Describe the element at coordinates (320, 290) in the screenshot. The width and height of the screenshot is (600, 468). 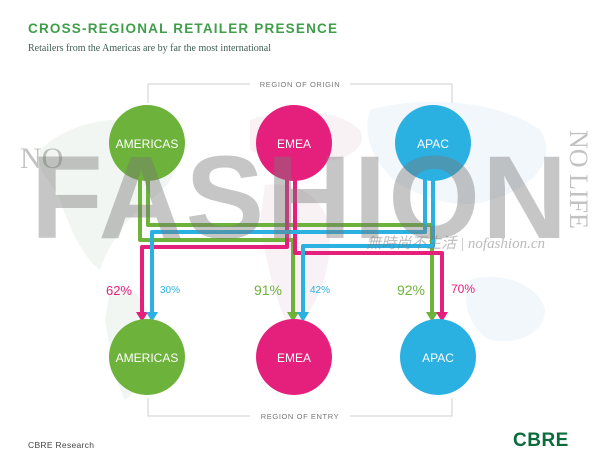
I see `pct-apac-to-emea: 42%` at that location.